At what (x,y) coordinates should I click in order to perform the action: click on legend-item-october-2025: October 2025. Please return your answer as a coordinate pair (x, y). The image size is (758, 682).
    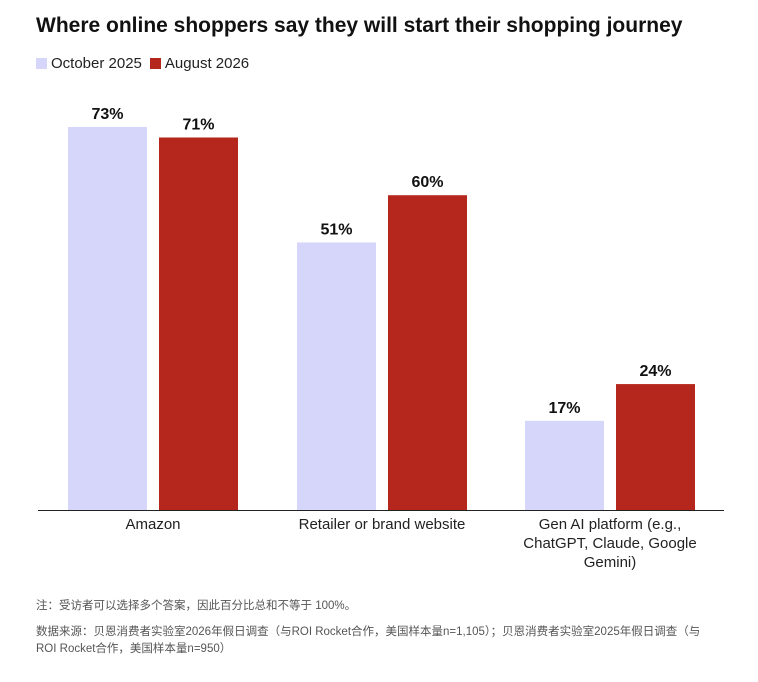
    Looking at the image, I should click on (89, 63).